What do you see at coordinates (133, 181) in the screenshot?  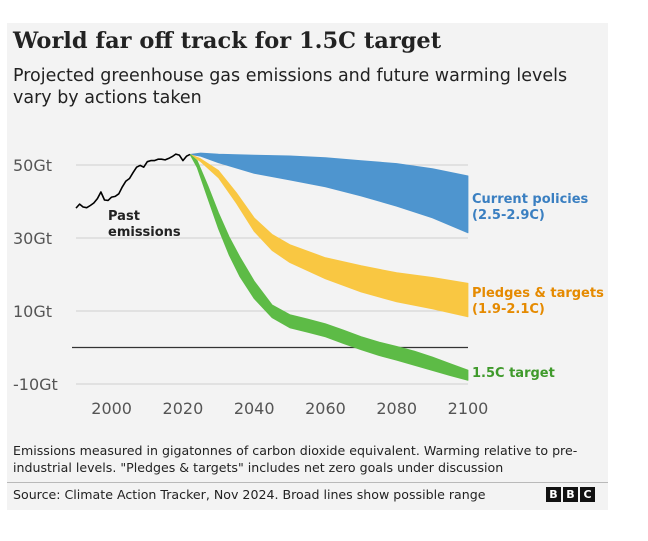 I see `past-emissions-line` at bounding box center [133, 181].